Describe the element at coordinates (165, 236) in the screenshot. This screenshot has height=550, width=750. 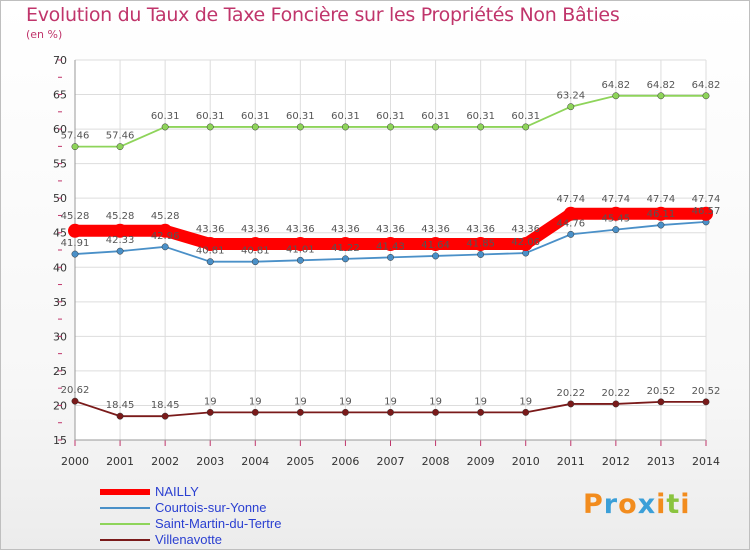
I see `data-label: 42.96` at that location.